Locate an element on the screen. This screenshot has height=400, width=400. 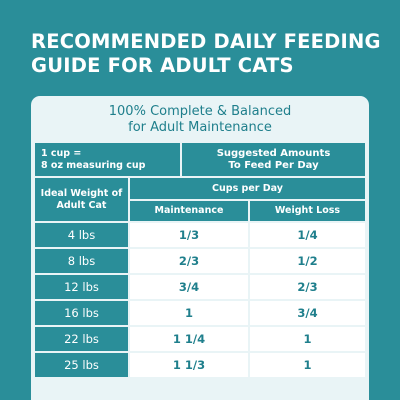
title-line-1: RECOMMENDED DAILY FEEDING is located at coordinates (206, 41).